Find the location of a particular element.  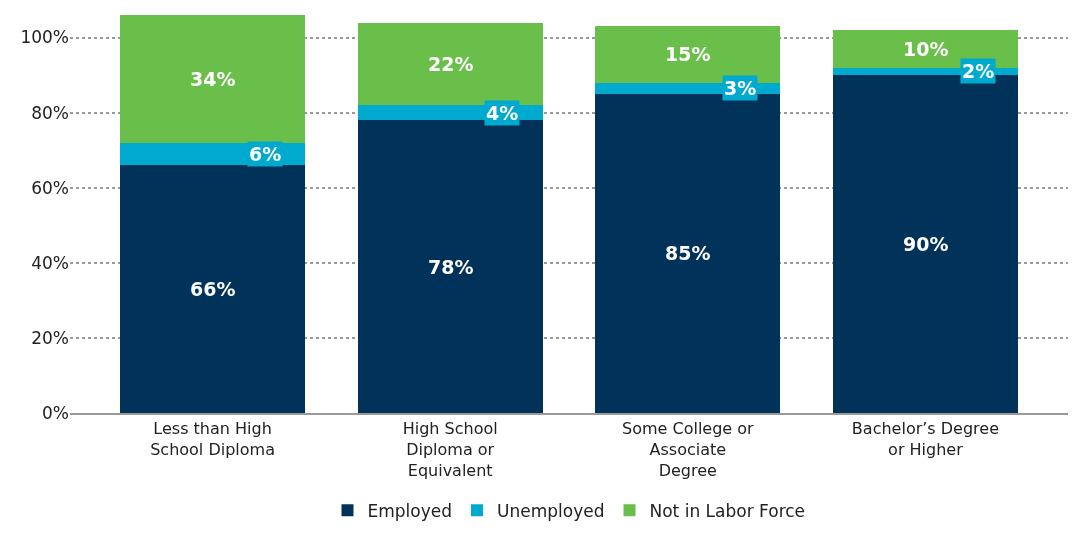

x-tick-label: Less than High School Diploma is located at coordinates (212, 438).